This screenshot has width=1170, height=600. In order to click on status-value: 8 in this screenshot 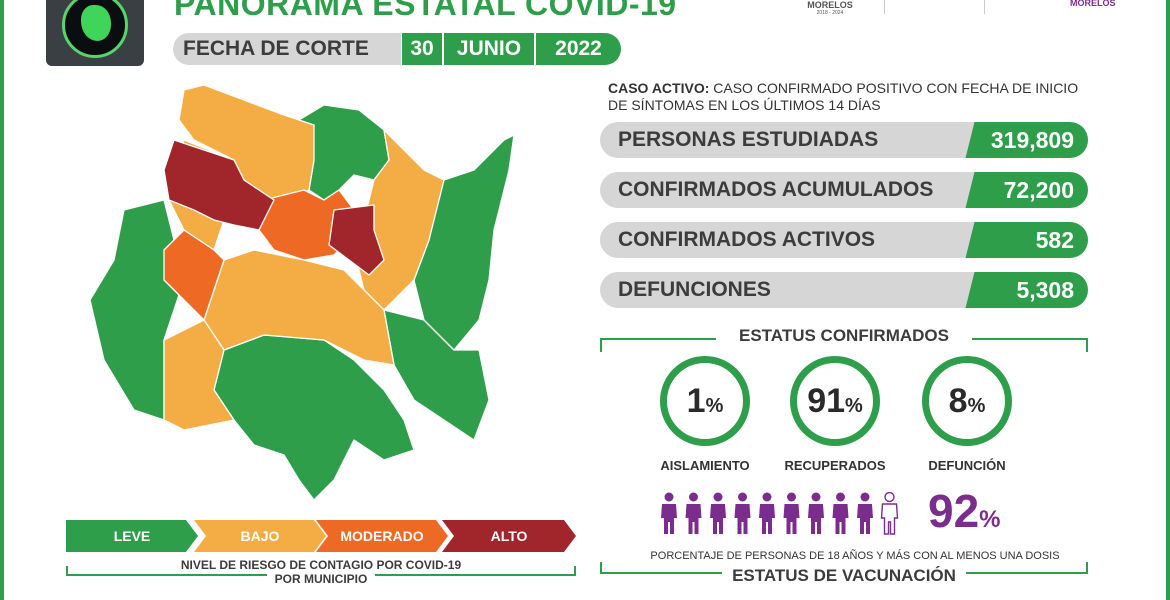, I will do `click(958, 401)`.